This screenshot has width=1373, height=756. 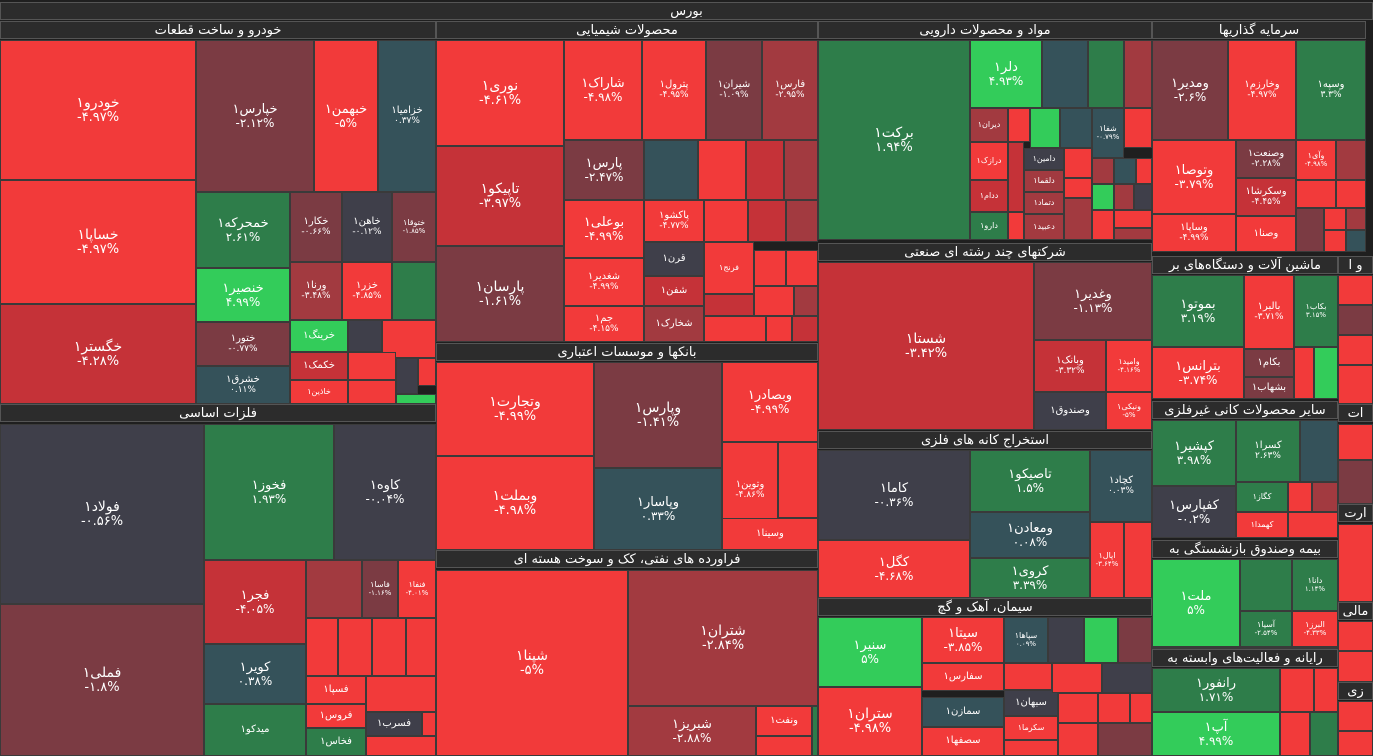 What do you see at coordinates (1030, 481) in the screenshot?
I see `stock-tile: تاصیکو۱ ۱.۵%` at bounding box center [1030, 481].